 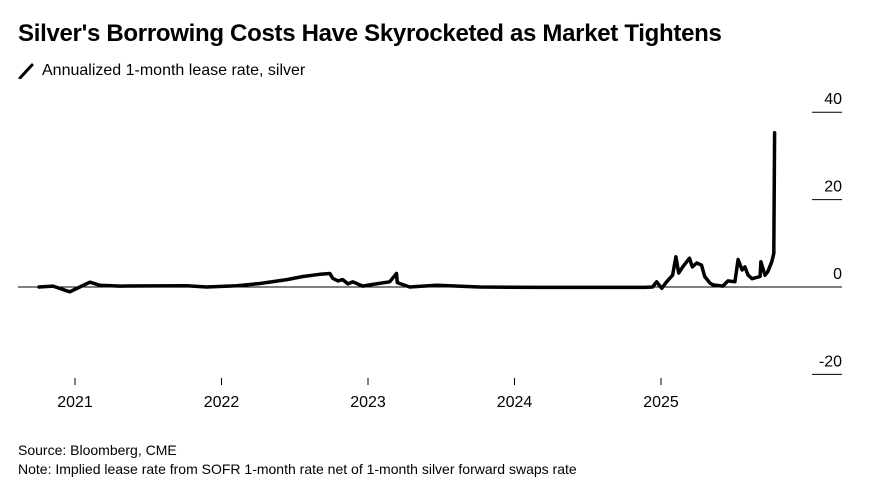 What do you see at coordinates (833, 187) in the screenshot?
I see `y-tick-label: 20` at bounding box center [833, 187].